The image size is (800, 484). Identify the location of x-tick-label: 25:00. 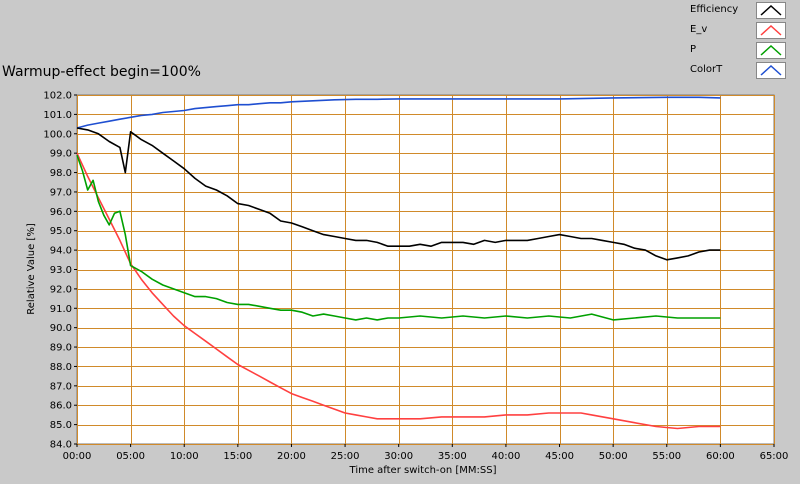
(345, 456).